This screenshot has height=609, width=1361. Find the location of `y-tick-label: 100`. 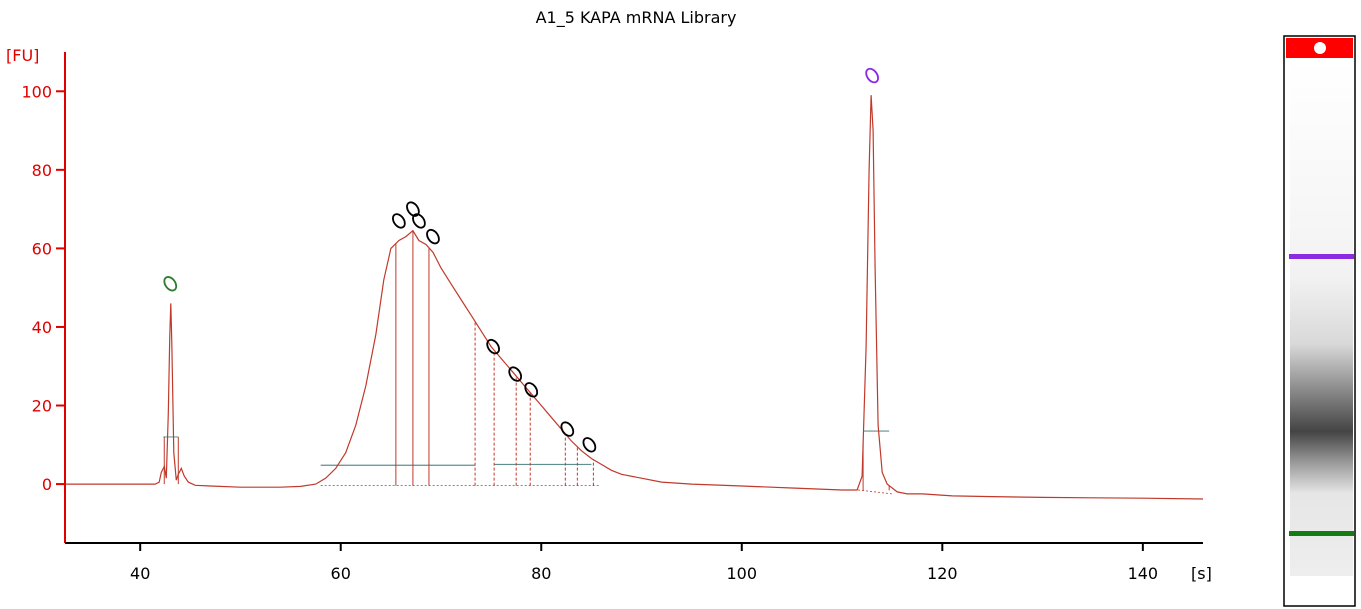

y-tick-label: 100 is located at coordinates (36, 91).